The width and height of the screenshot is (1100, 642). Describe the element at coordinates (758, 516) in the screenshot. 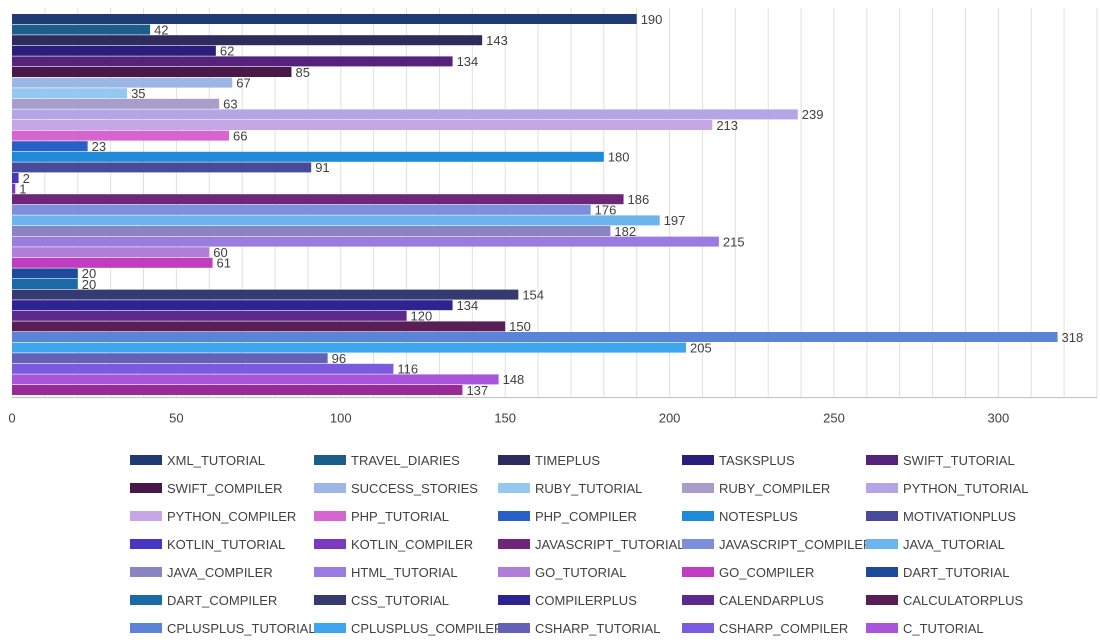

I see `legend-label: NOTESPLUS` at that location.